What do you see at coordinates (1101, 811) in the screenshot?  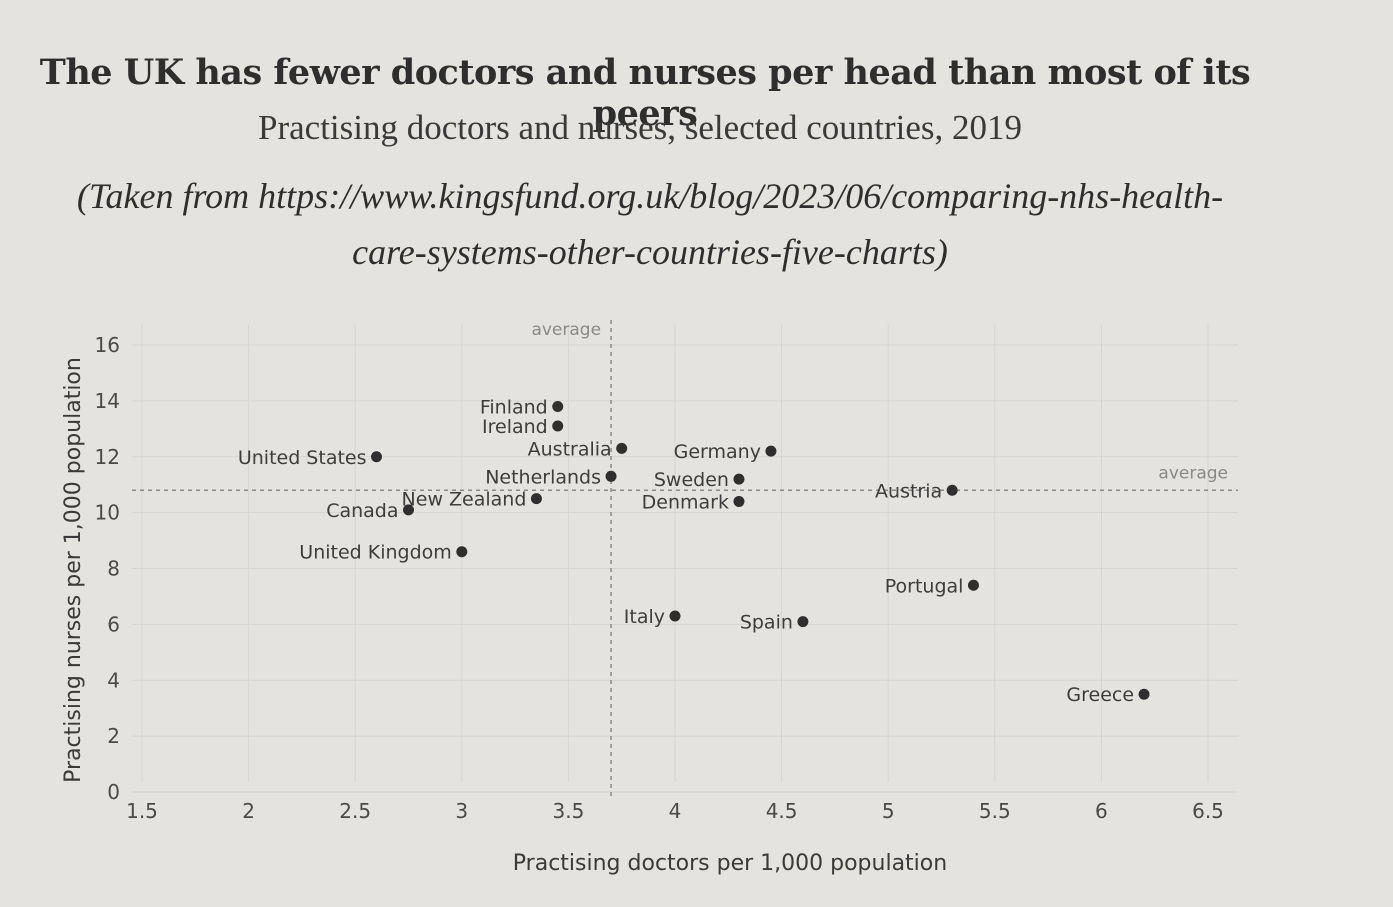 I see `x-tick-label: 6` at bounding box center [1101, 811].